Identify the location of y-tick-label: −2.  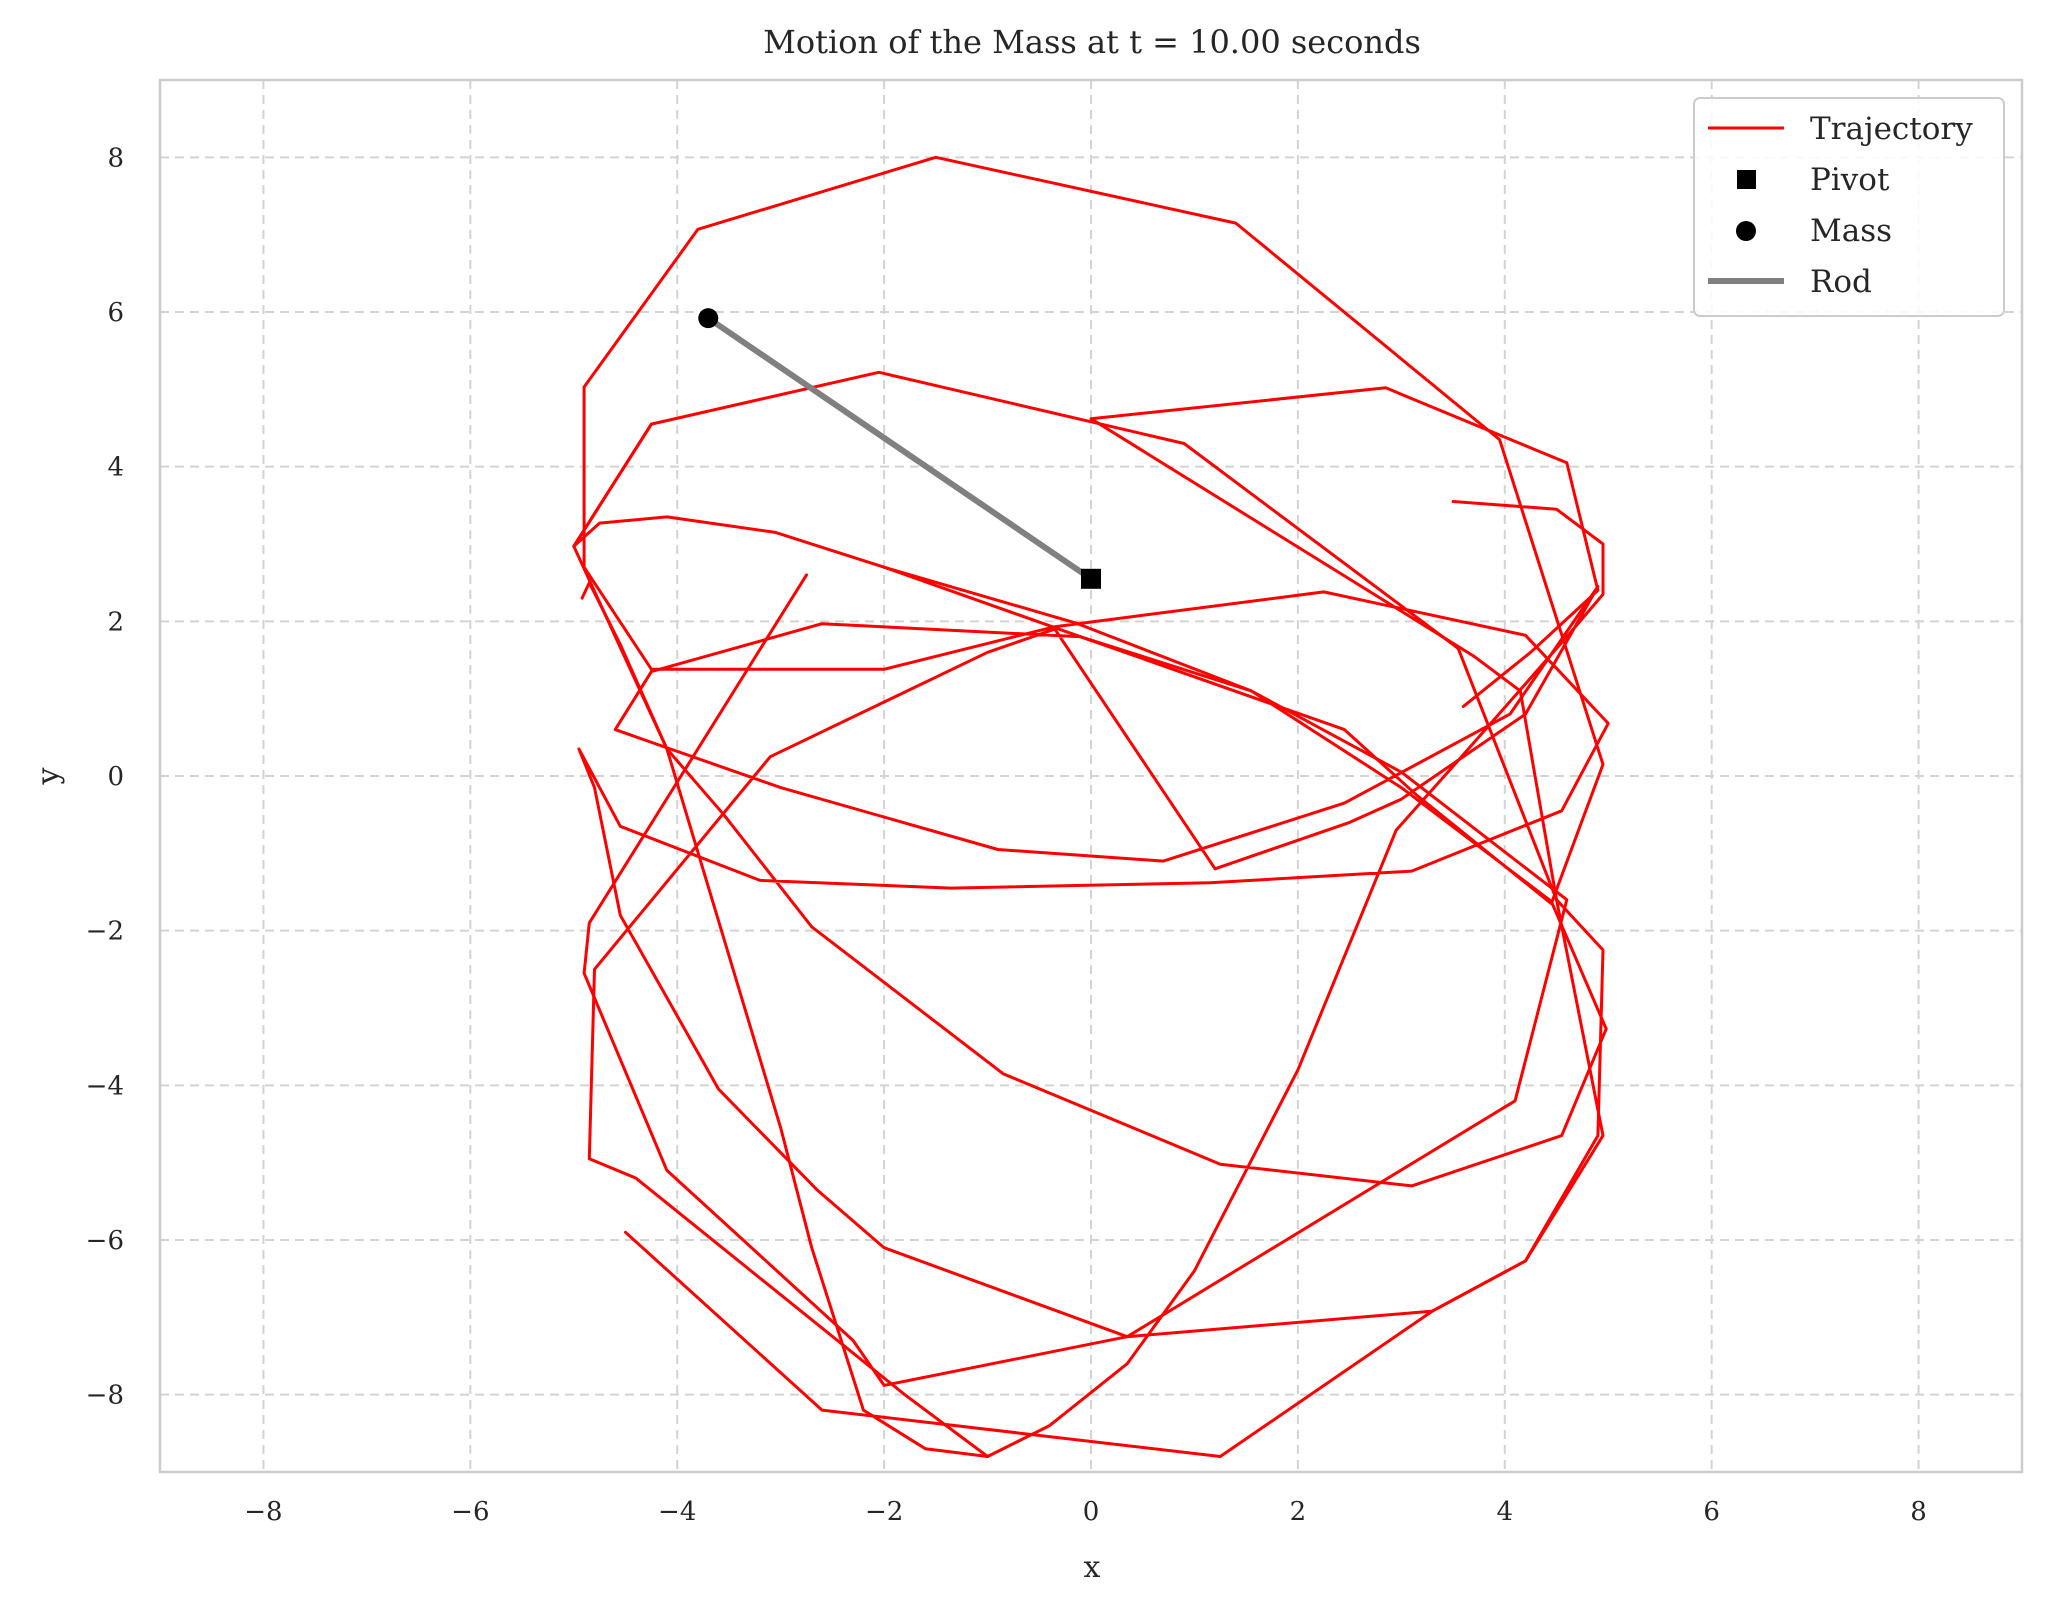
(105, 932).